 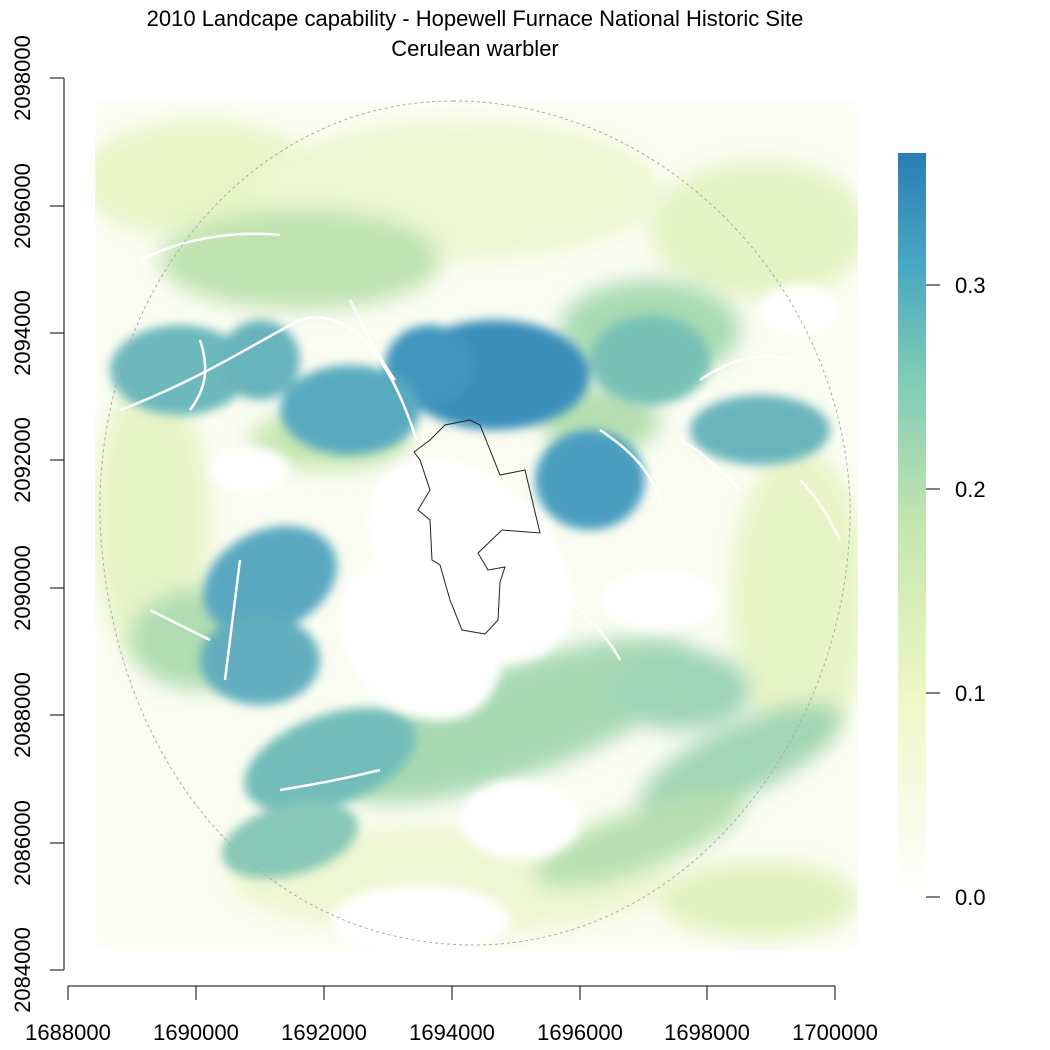 I want to click on y-tick-label: 2096000, so click(x=22, y=206).